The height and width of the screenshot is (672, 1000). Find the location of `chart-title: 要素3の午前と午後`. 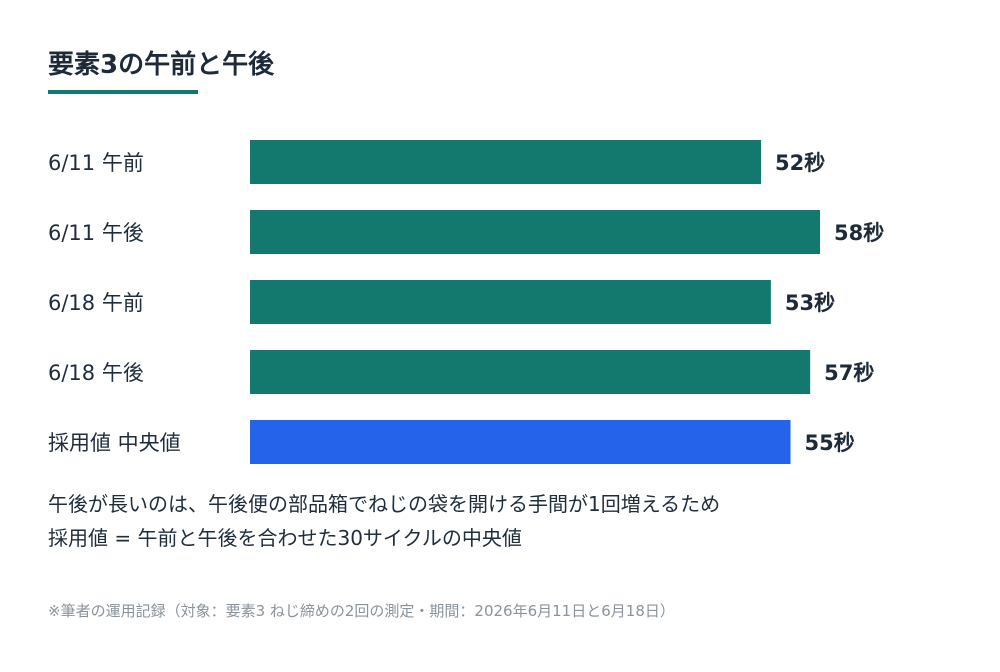

chart-title: 要素3の午前と午後 is located at coordinates (161, 65).